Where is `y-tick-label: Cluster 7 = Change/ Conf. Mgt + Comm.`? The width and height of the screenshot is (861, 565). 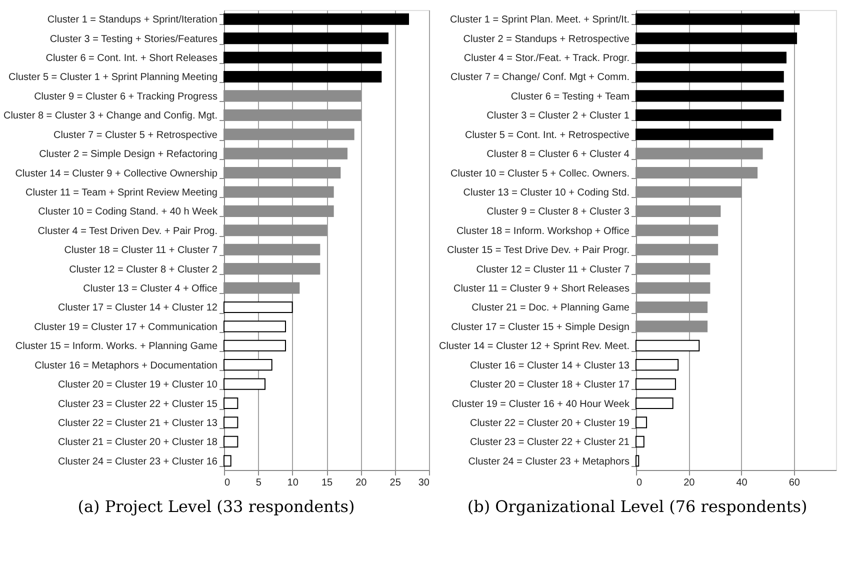 y-tick-label: Cluster 7 = Change/ Conf. Mgt + Comm. is located at coordinates (540, 78).